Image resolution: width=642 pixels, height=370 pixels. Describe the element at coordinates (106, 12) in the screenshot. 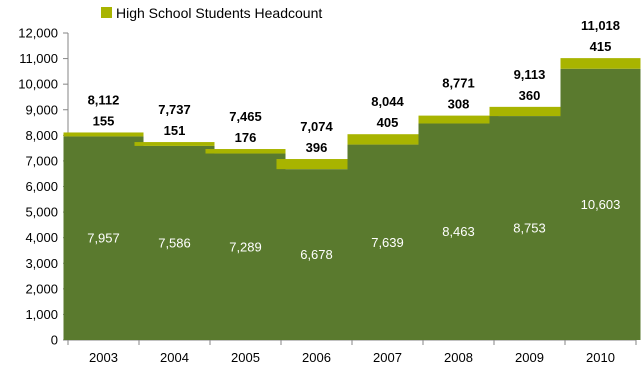

I see `legend-swatch-high-school` at that location.